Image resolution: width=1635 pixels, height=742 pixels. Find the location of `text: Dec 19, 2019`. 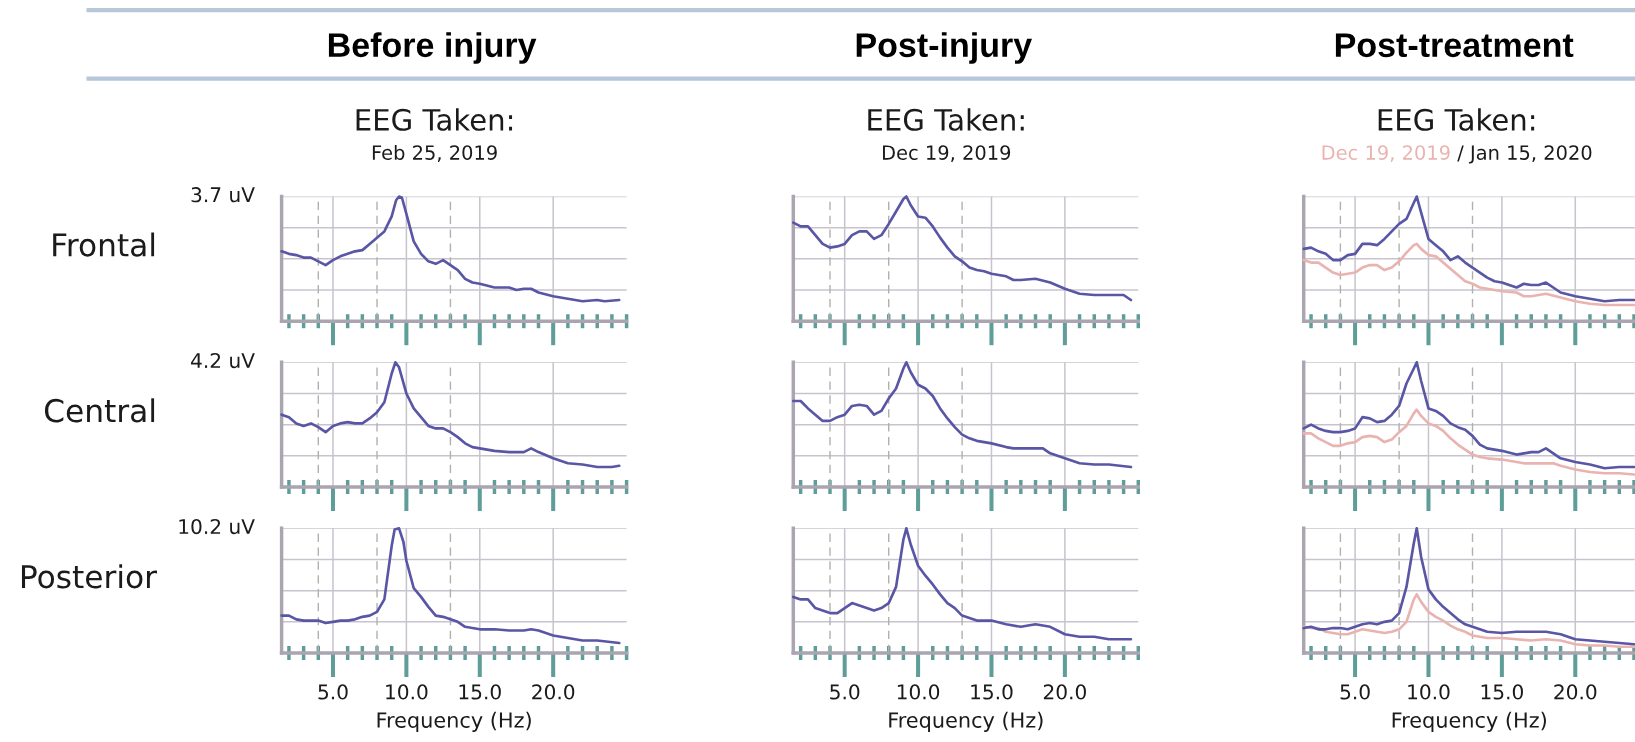

text: Dec 19, 2019 is located at coordinates (1386, 153).